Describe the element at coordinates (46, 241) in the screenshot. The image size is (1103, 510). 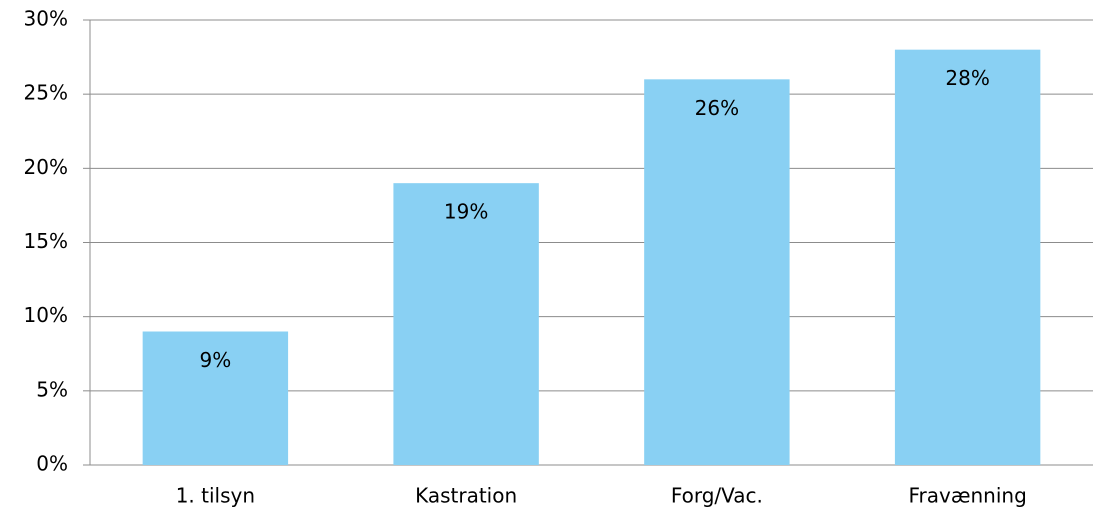
I see `y-tick-label: 15%` at that location.